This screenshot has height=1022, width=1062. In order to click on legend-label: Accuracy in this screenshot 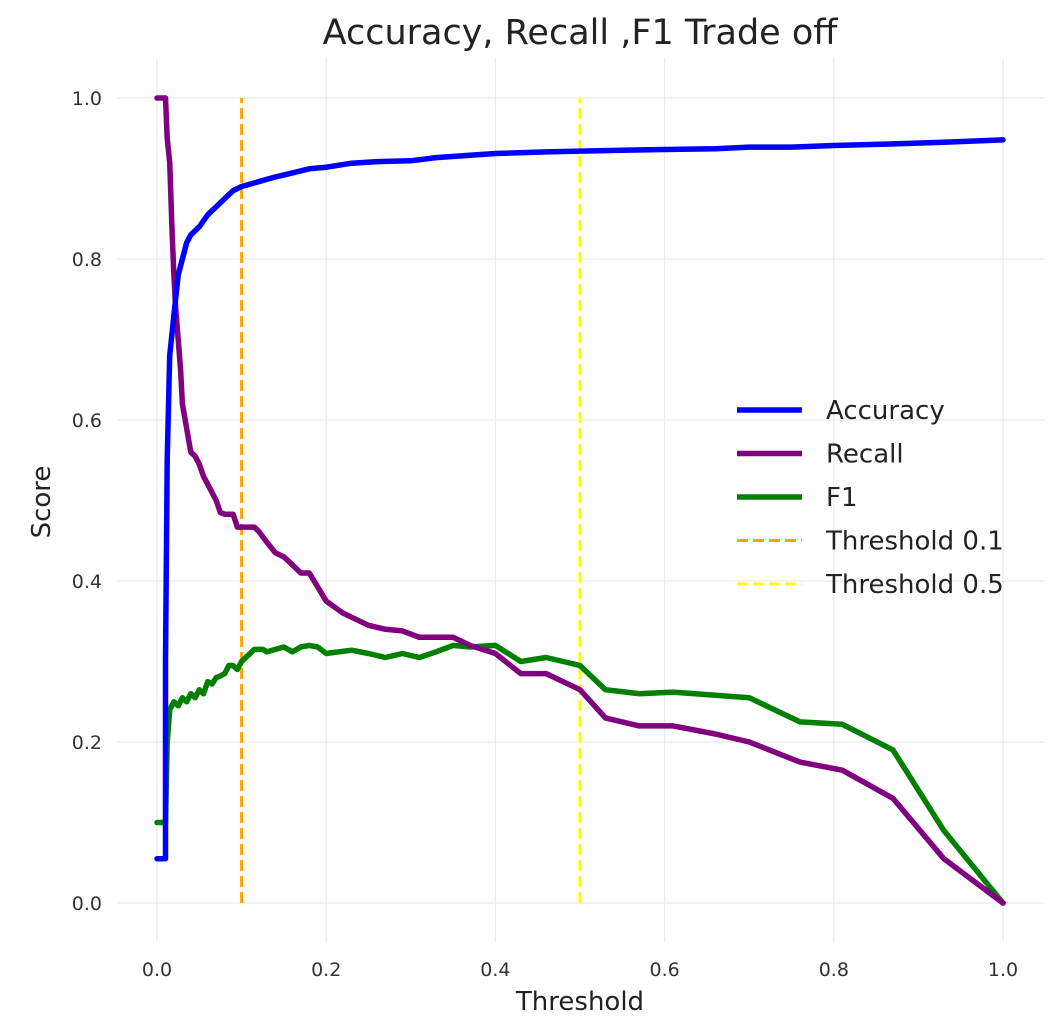, I will do `click(885, 411)`.